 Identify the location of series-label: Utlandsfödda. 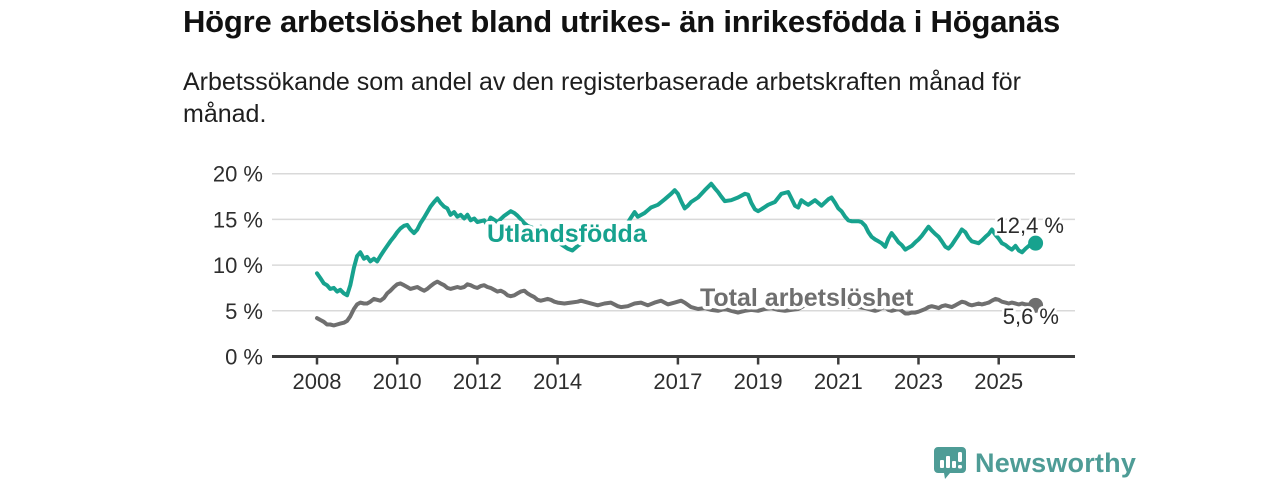
(567, 234).